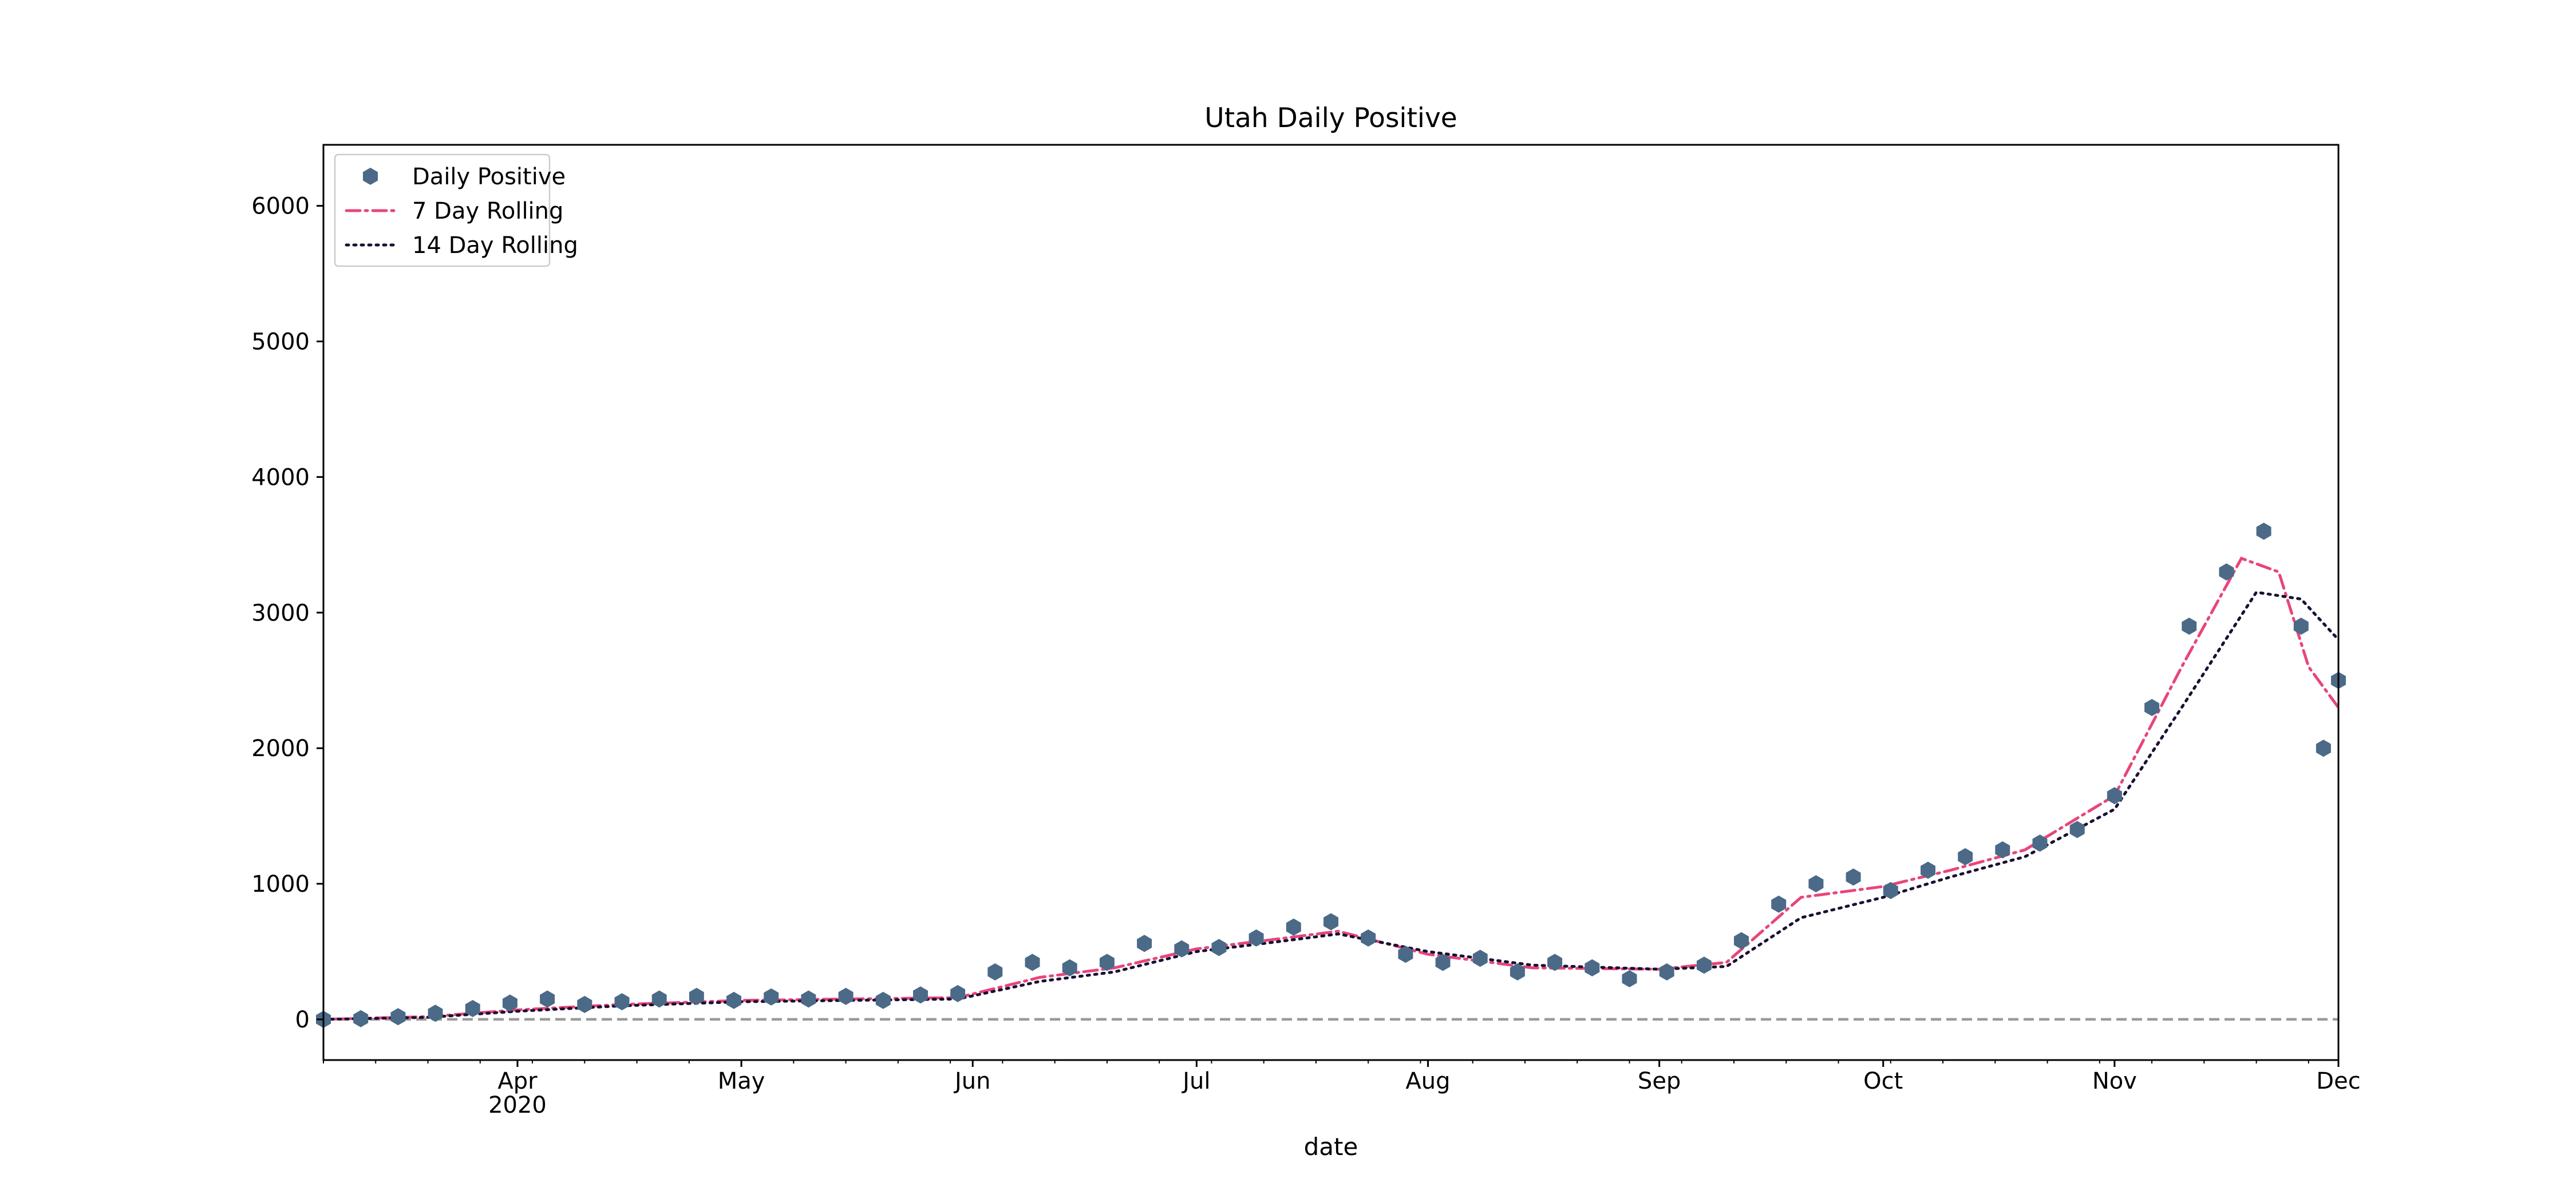 The image size is (2576, 1202). What do you see at coordinates (280, 342) in the screenshot?
I see `y-tick-label: 5000` at bounding box center [280, 342].